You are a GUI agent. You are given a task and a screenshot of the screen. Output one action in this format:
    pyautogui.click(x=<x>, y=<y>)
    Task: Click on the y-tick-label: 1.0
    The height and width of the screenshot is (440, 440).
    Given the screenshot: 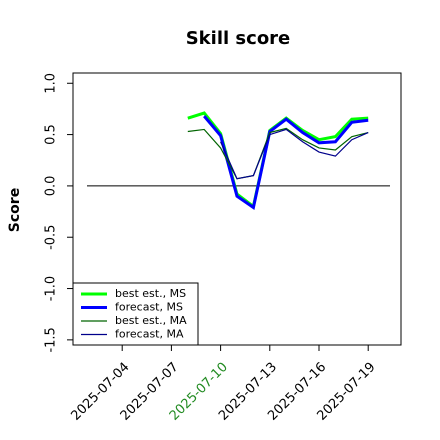 What is the action you would take?
    pyautogui.click(x=51, y=83)
    